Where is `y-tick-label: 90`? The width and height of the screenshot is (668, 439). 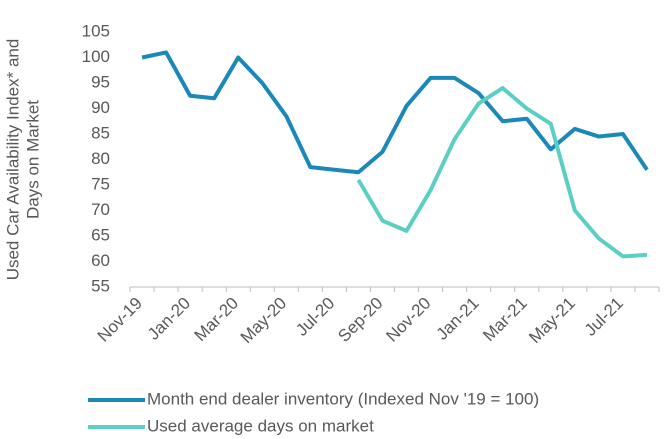
y-tick-label: 90 is located at coordinates (100, 107).